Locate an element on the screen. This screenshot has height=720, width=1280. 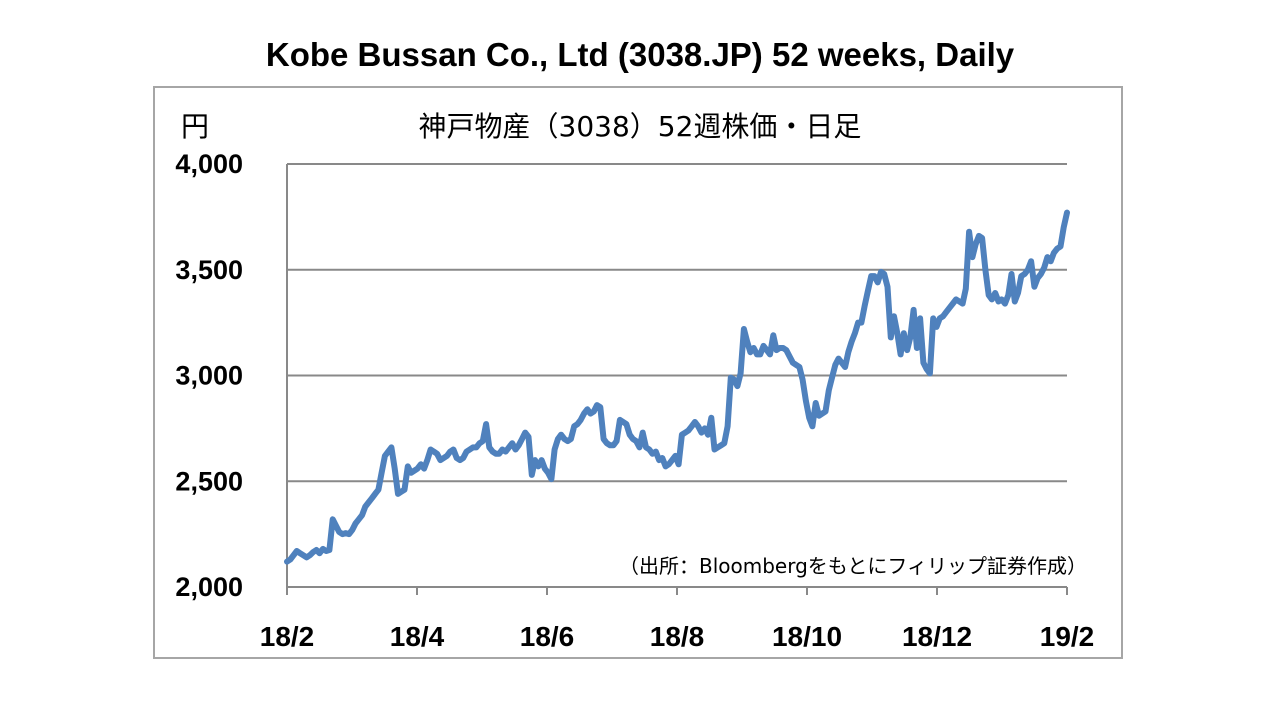
y-tick-label: 3,000 is located at coordinates (209, 376).